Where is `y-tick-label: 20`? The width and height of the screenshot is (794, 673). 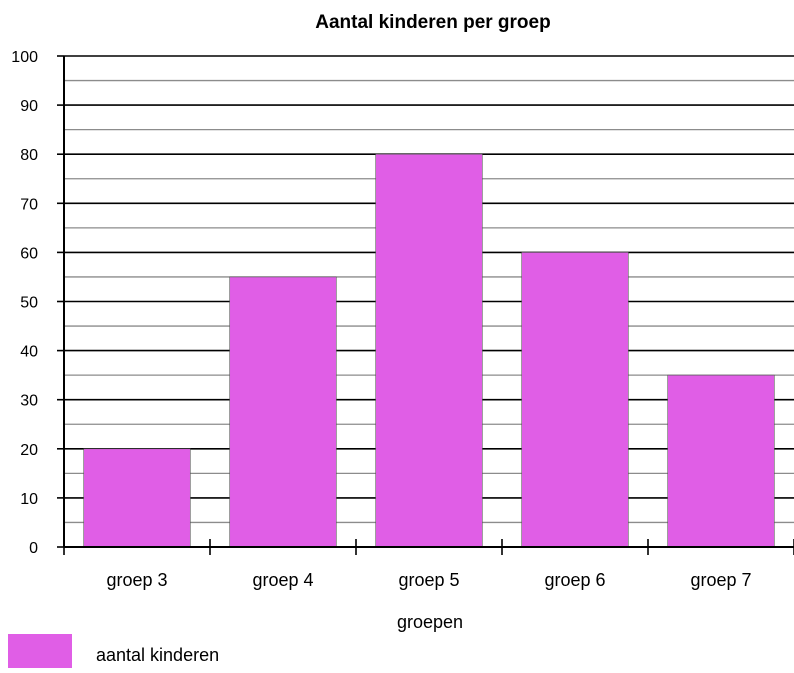 y-tick-label: 20 is located at coordinates (29, 450).